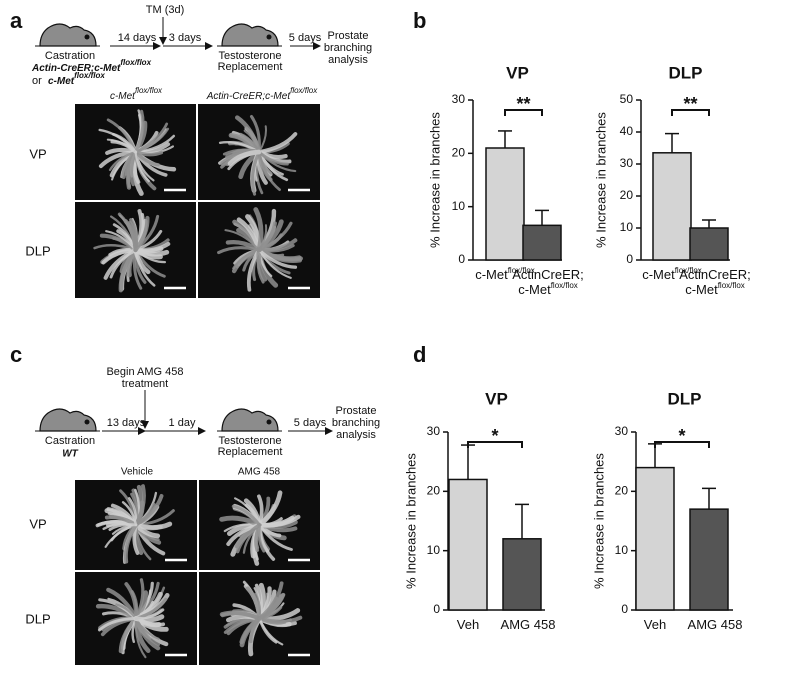  I want to click on column-label: Vehicle, so click(137, 472).